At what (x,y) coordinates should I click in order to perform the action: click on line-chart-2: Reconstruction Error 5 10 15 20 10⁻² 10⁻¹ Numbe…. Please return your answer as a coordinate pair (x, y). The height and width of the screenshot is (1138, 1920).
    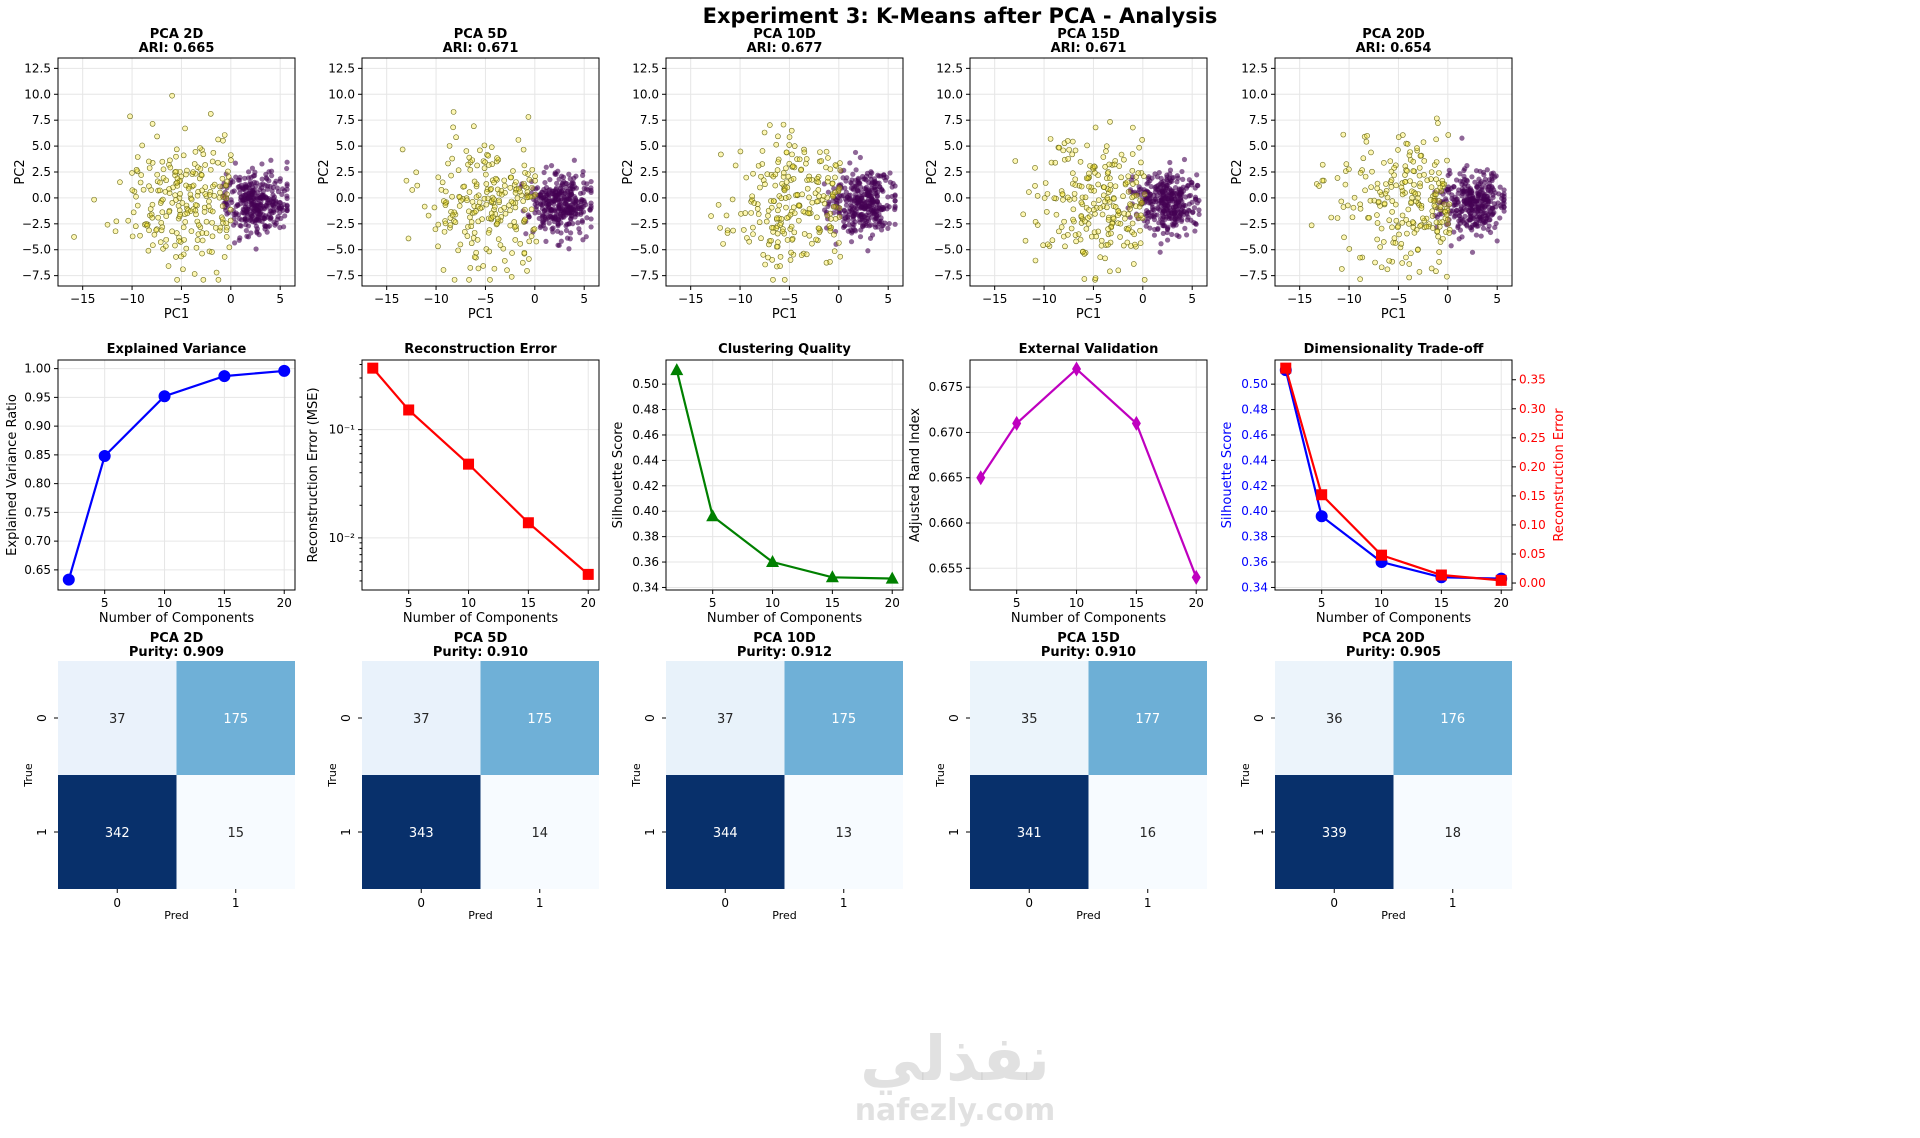
    Looking at the image, I should click on (453, 484).